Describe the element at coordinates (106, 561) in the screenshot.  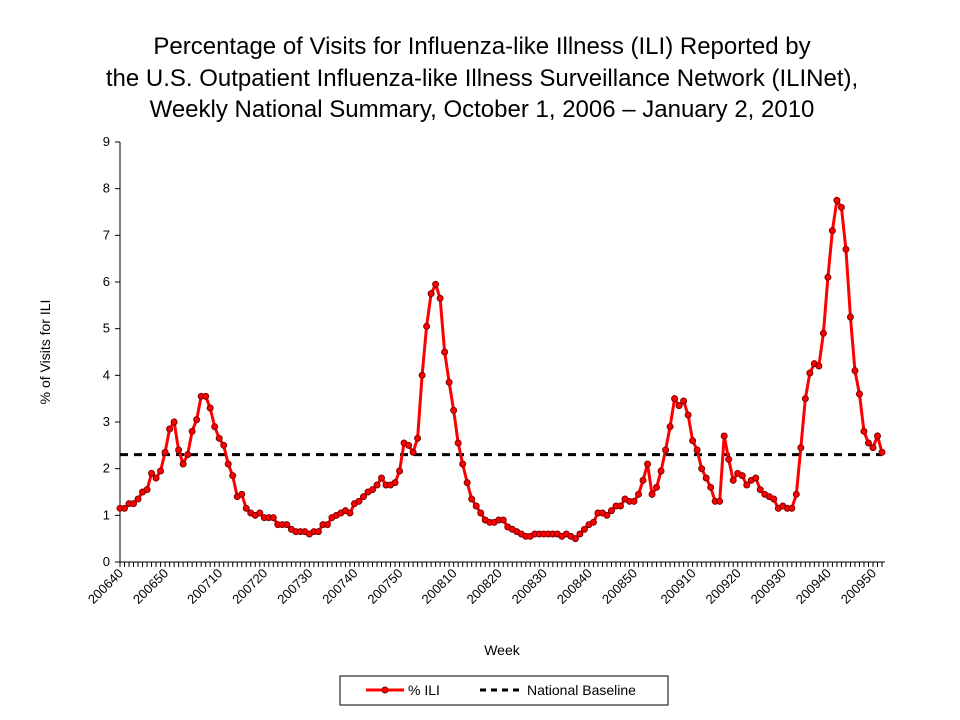
I see `y-tick-label: 0` at that location.